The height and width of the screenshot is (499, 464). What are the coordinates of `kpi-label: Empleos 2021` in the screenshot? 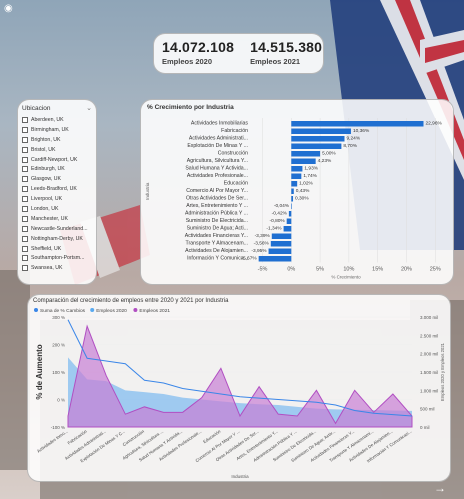 It's located at (275, 61).